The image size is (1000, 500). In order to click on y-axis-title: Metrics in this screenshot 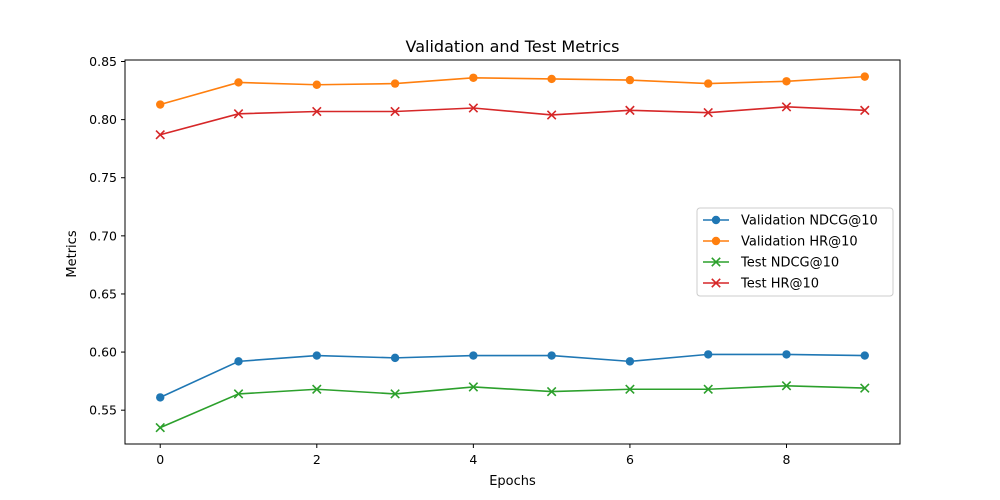, I will do `click(72, 253)`.